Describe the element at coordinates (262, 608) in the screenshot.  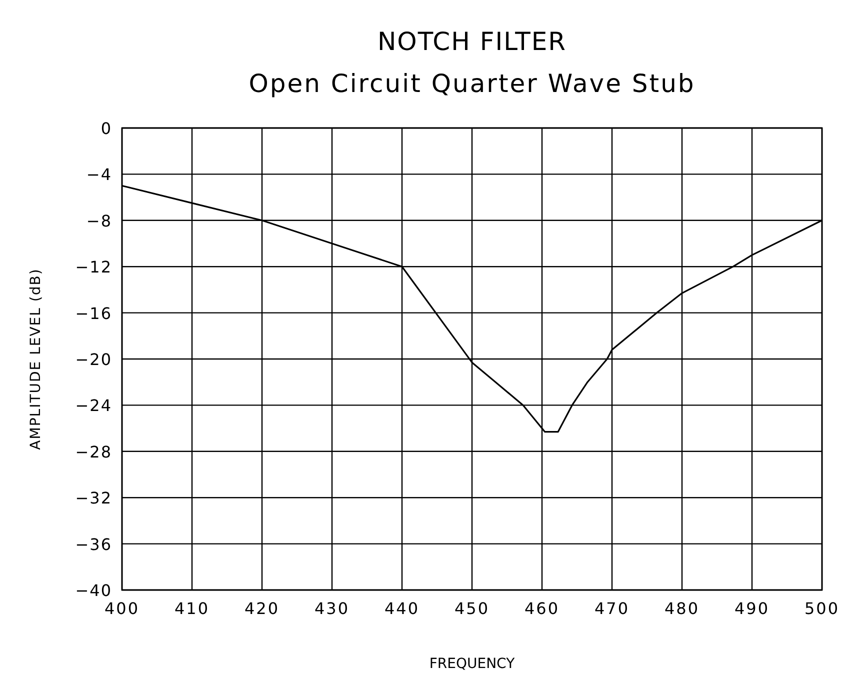
I see `x-tick-label: 420` at that location.